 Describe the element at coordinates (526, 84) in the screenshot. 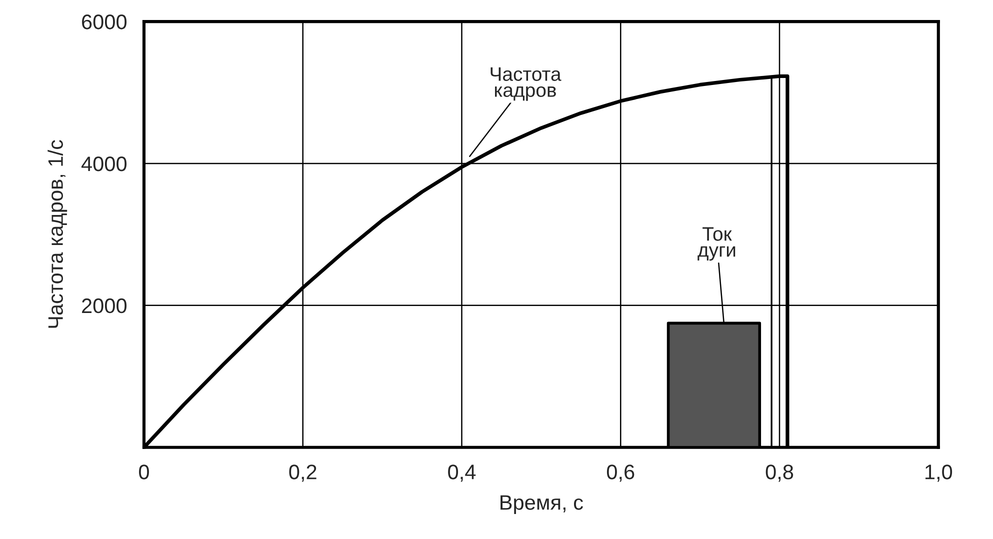

I see `annotation: Частота кадров` at that location.